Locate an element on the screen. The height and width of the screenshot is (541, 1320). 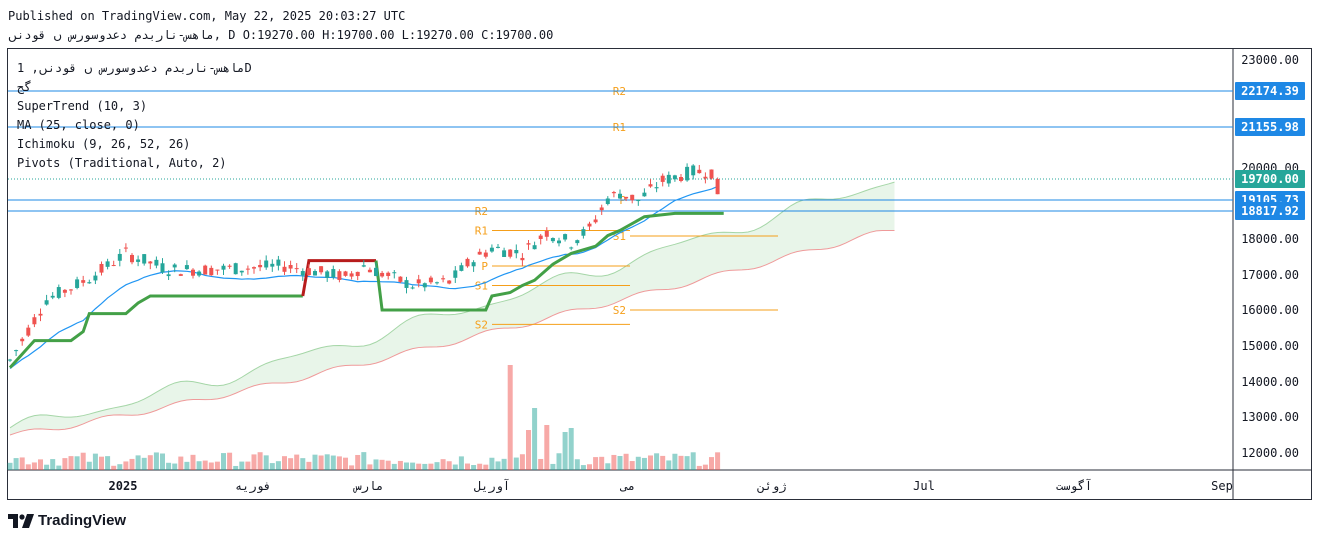
tradingview-logo: TradingView is located at coordinates (67, 520).